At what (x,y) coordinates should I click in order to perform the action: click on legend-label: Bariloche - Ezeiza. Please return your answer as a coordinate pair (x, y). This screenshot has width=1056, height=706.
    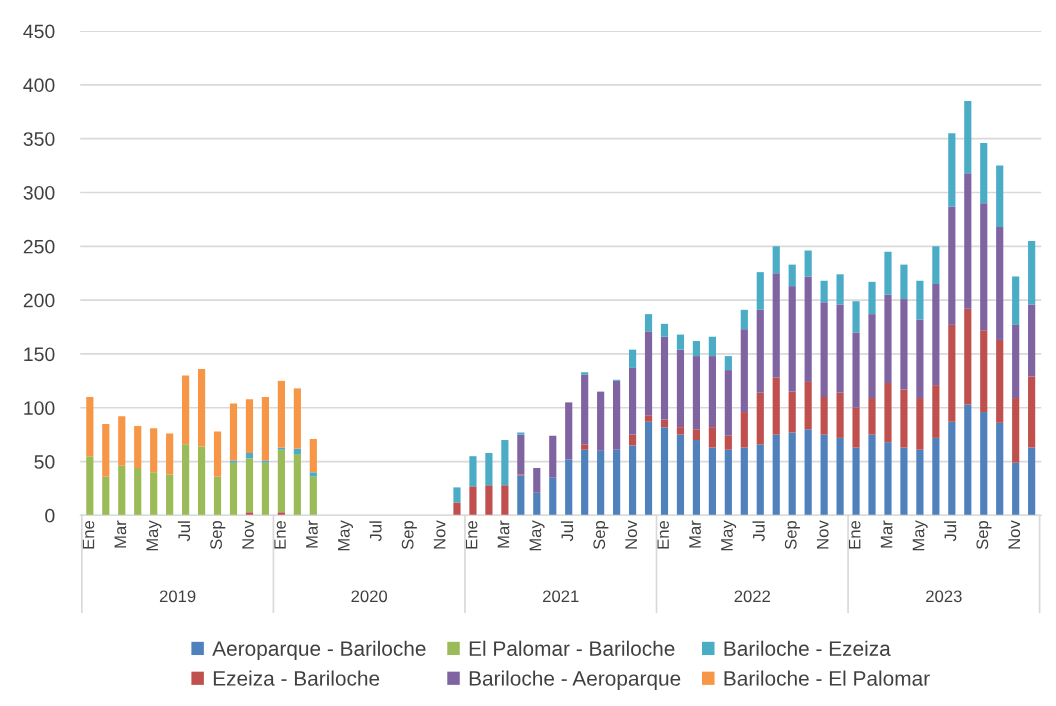
    Looking at the image, I should click on (807, 648).